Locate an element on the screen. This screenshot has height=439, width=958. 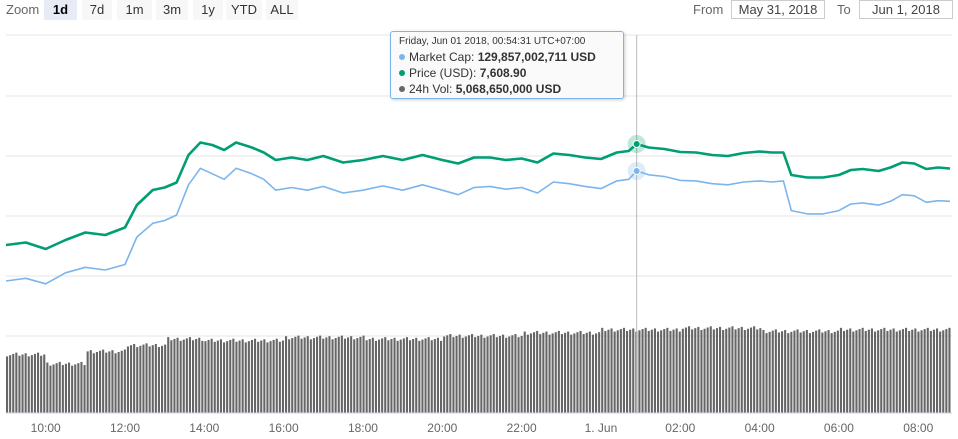
to-date-input is located at coordinates (906, 9).